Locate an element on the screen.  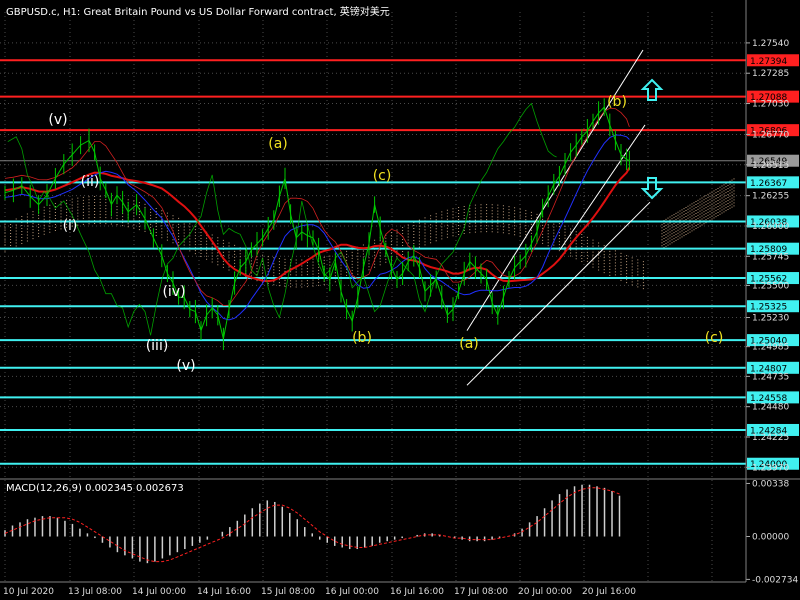
wave-label-white: (ii) is located at coordinates (90, 182).